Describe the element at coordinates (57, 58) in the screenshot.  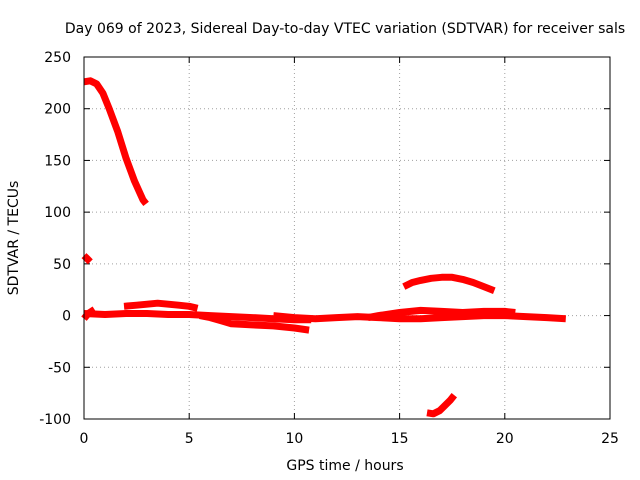
I see `y-tick-label: 250` at that location.